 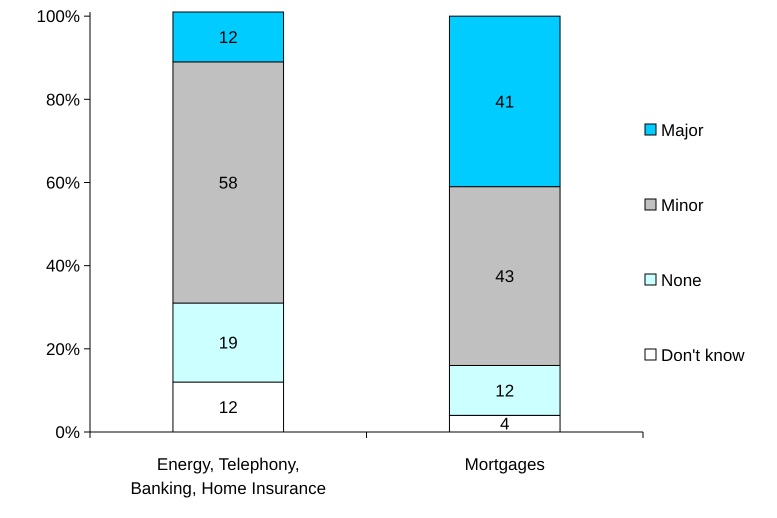 I want to click on x-tick-label: Energy, Telephony, Banking, Home Insurance, so click(x=228, y=476).